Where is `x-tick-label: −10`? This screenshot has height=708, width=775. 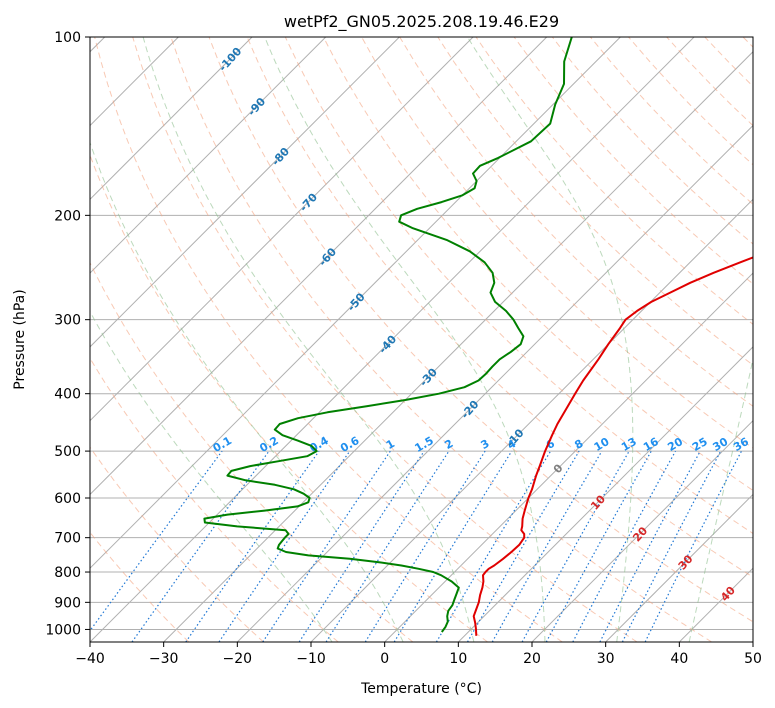
x-tick-label: −10 is located at coordinates (311, 659).